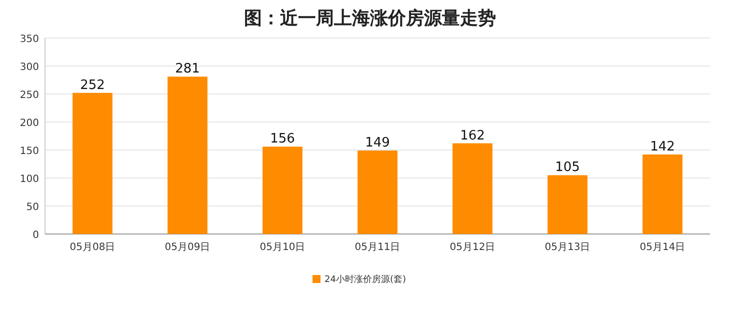 Image resolution: width=740 pixels, height=312 pixels. I want to click on x-tick-label: 05月08日, so click(93, 247).